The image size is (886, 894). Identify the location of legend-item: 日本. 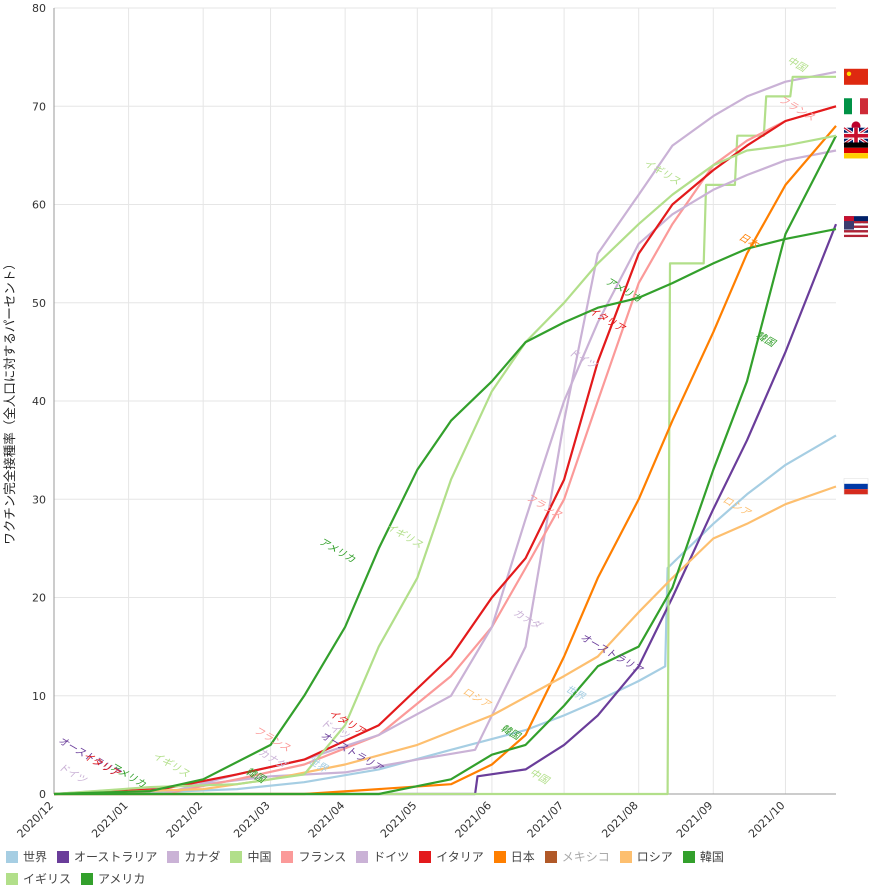
(514, 857).